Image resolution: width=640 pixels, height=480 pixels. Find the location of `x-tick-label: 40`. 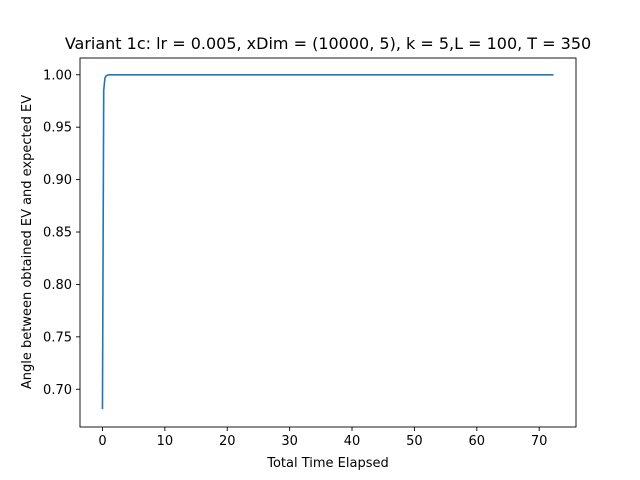

x-tick-label: 40 is located at coordinates (352, 441).